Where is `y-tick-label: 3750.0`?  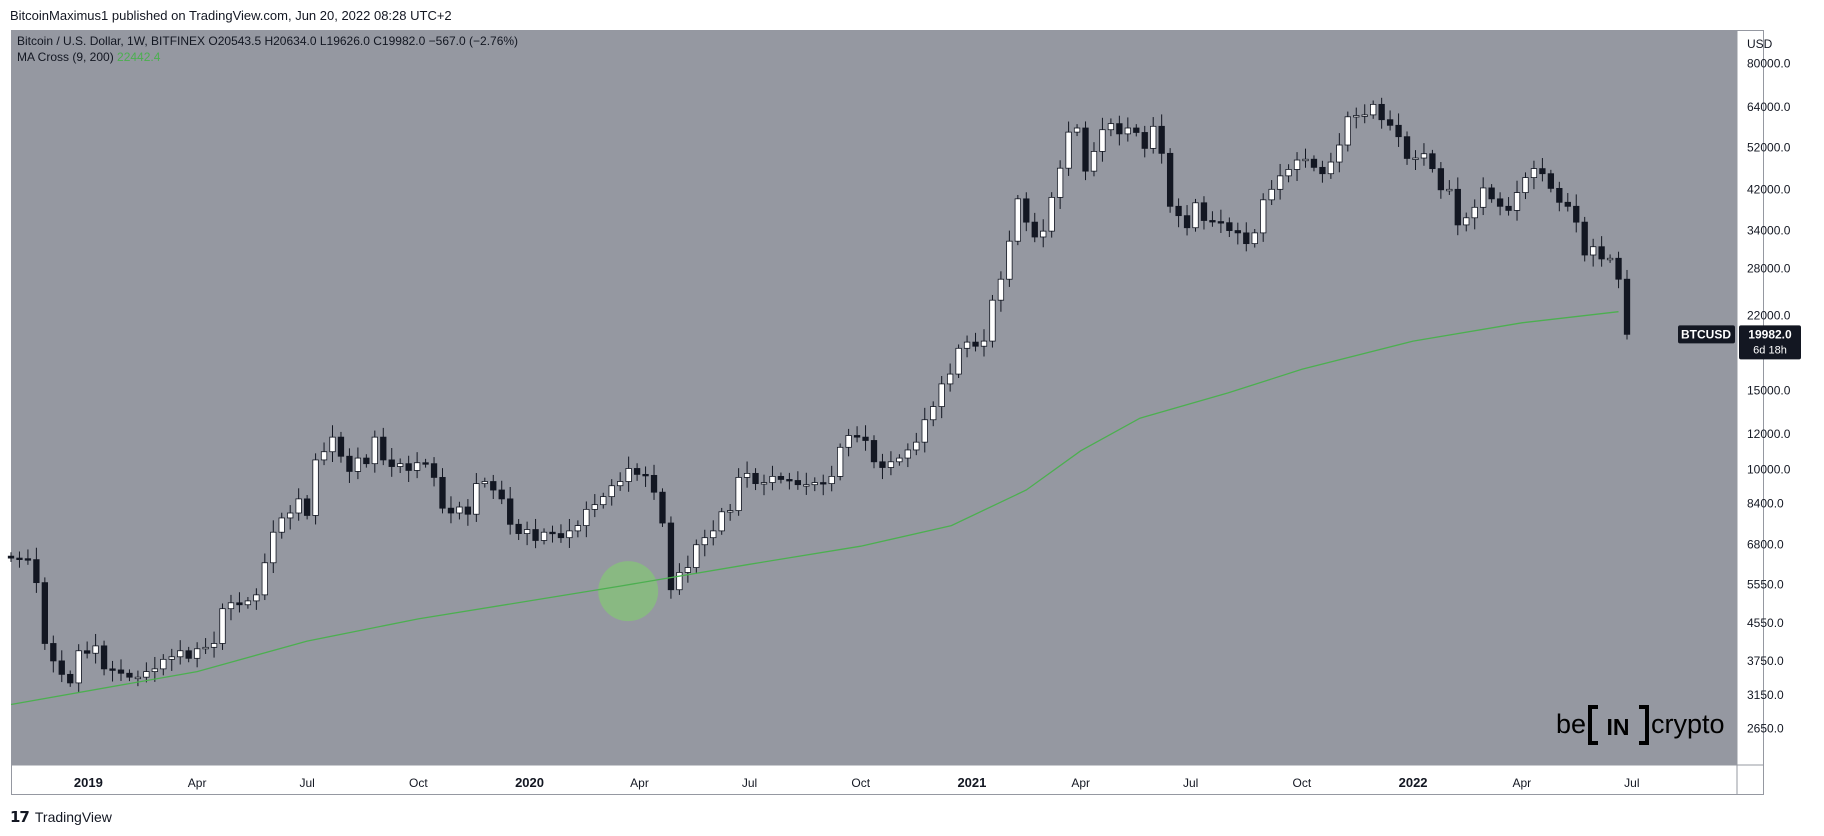
y-tick-label: 3750.0 is located at coordinates (1765, 661).